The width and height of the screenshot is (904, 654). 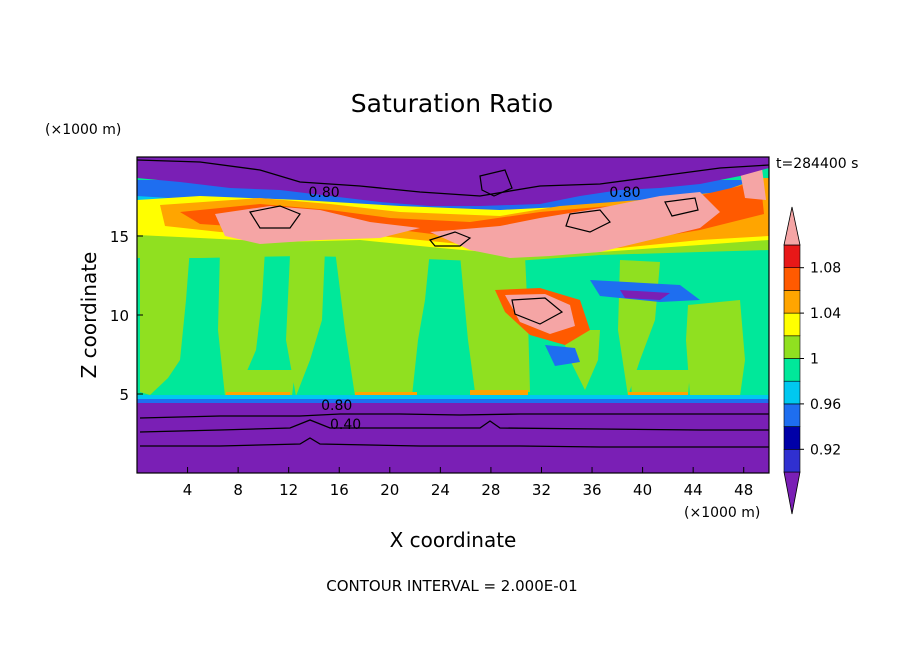 I want to click on contour-labels: 0.80 0.80 0.80 0.40, so click(x=474, y=309).